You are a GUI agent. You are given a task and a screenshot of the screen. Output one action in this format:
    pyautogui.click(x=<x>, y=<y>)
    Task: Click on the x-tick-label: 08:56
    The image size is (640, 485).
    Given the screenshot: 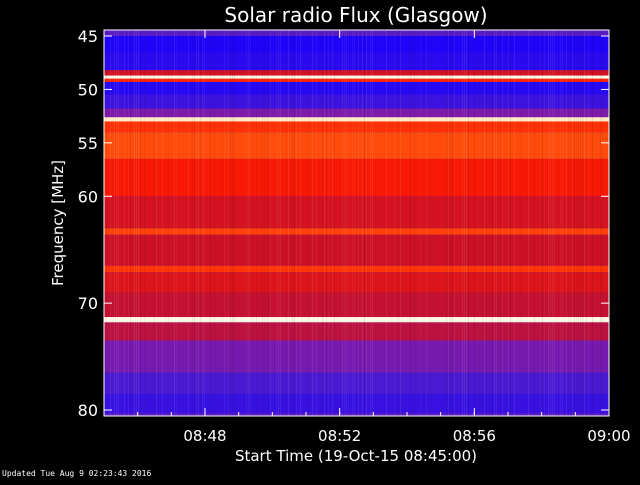 What is the action you would take?
    pyautogui.click(x=474, y=436)
    